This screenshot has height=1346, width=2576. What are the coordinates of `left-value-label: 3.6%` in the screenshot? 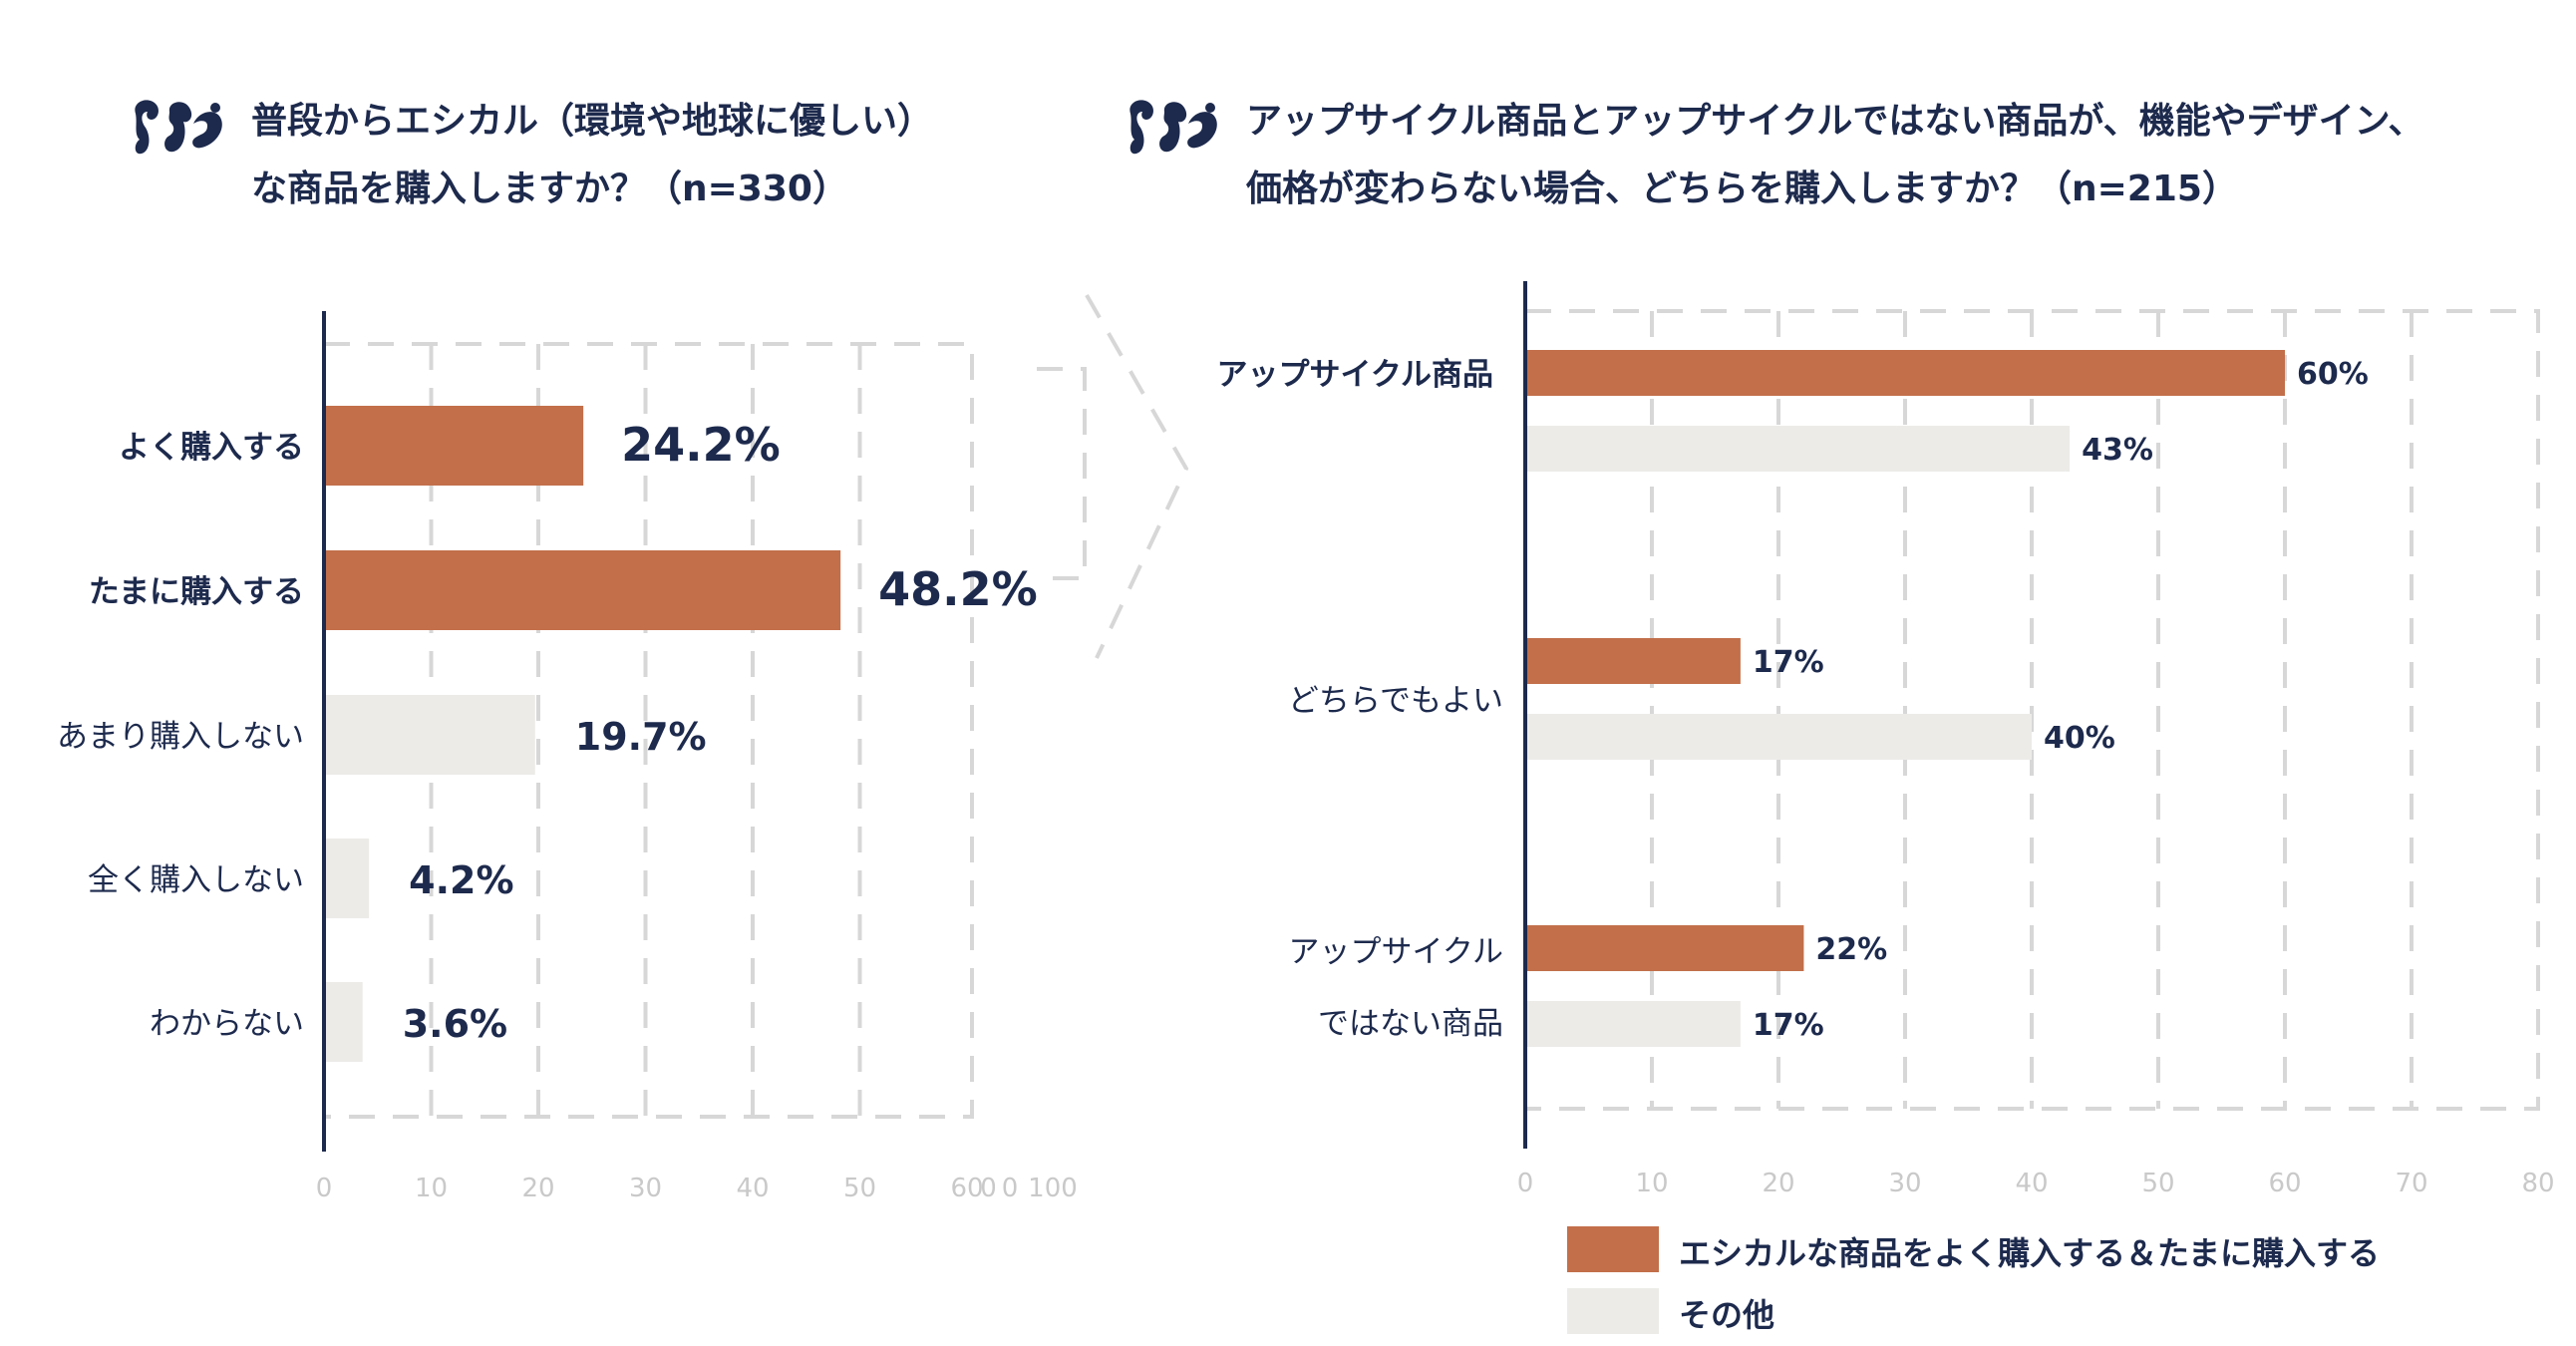 It's located at (455, 1024).